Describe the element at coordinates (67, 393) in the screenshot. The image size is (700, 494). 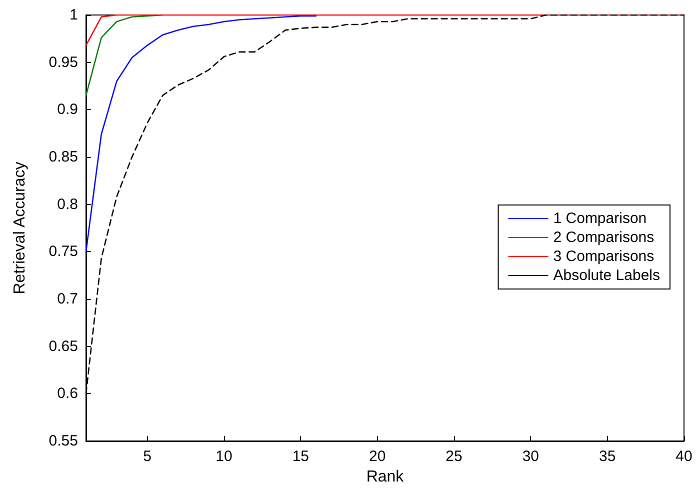
I see `y-tick-label: 0.6` at that location.